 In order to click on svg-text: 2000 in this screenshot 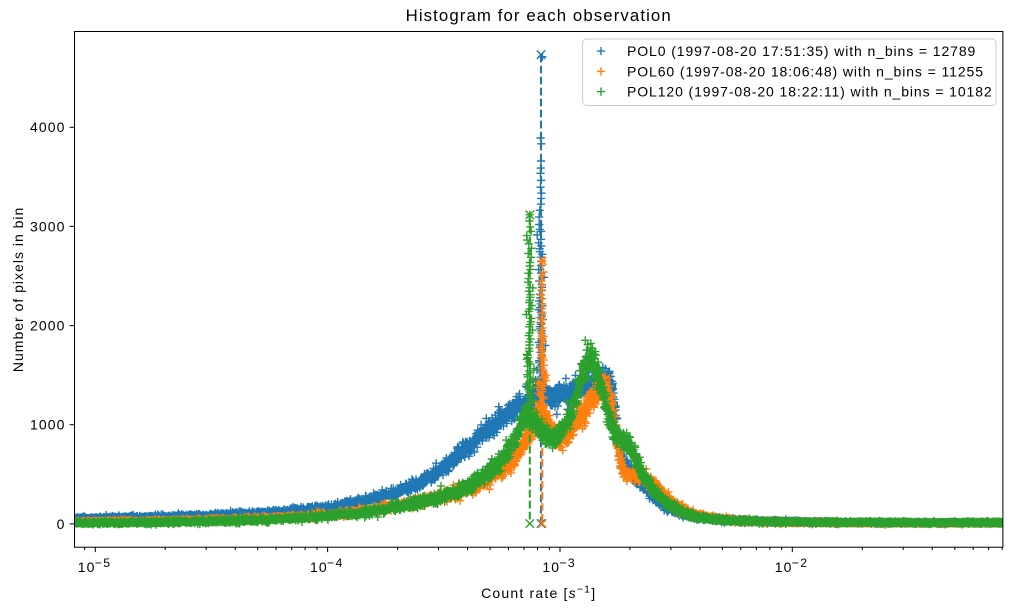, I will do `click(48, 326)`.